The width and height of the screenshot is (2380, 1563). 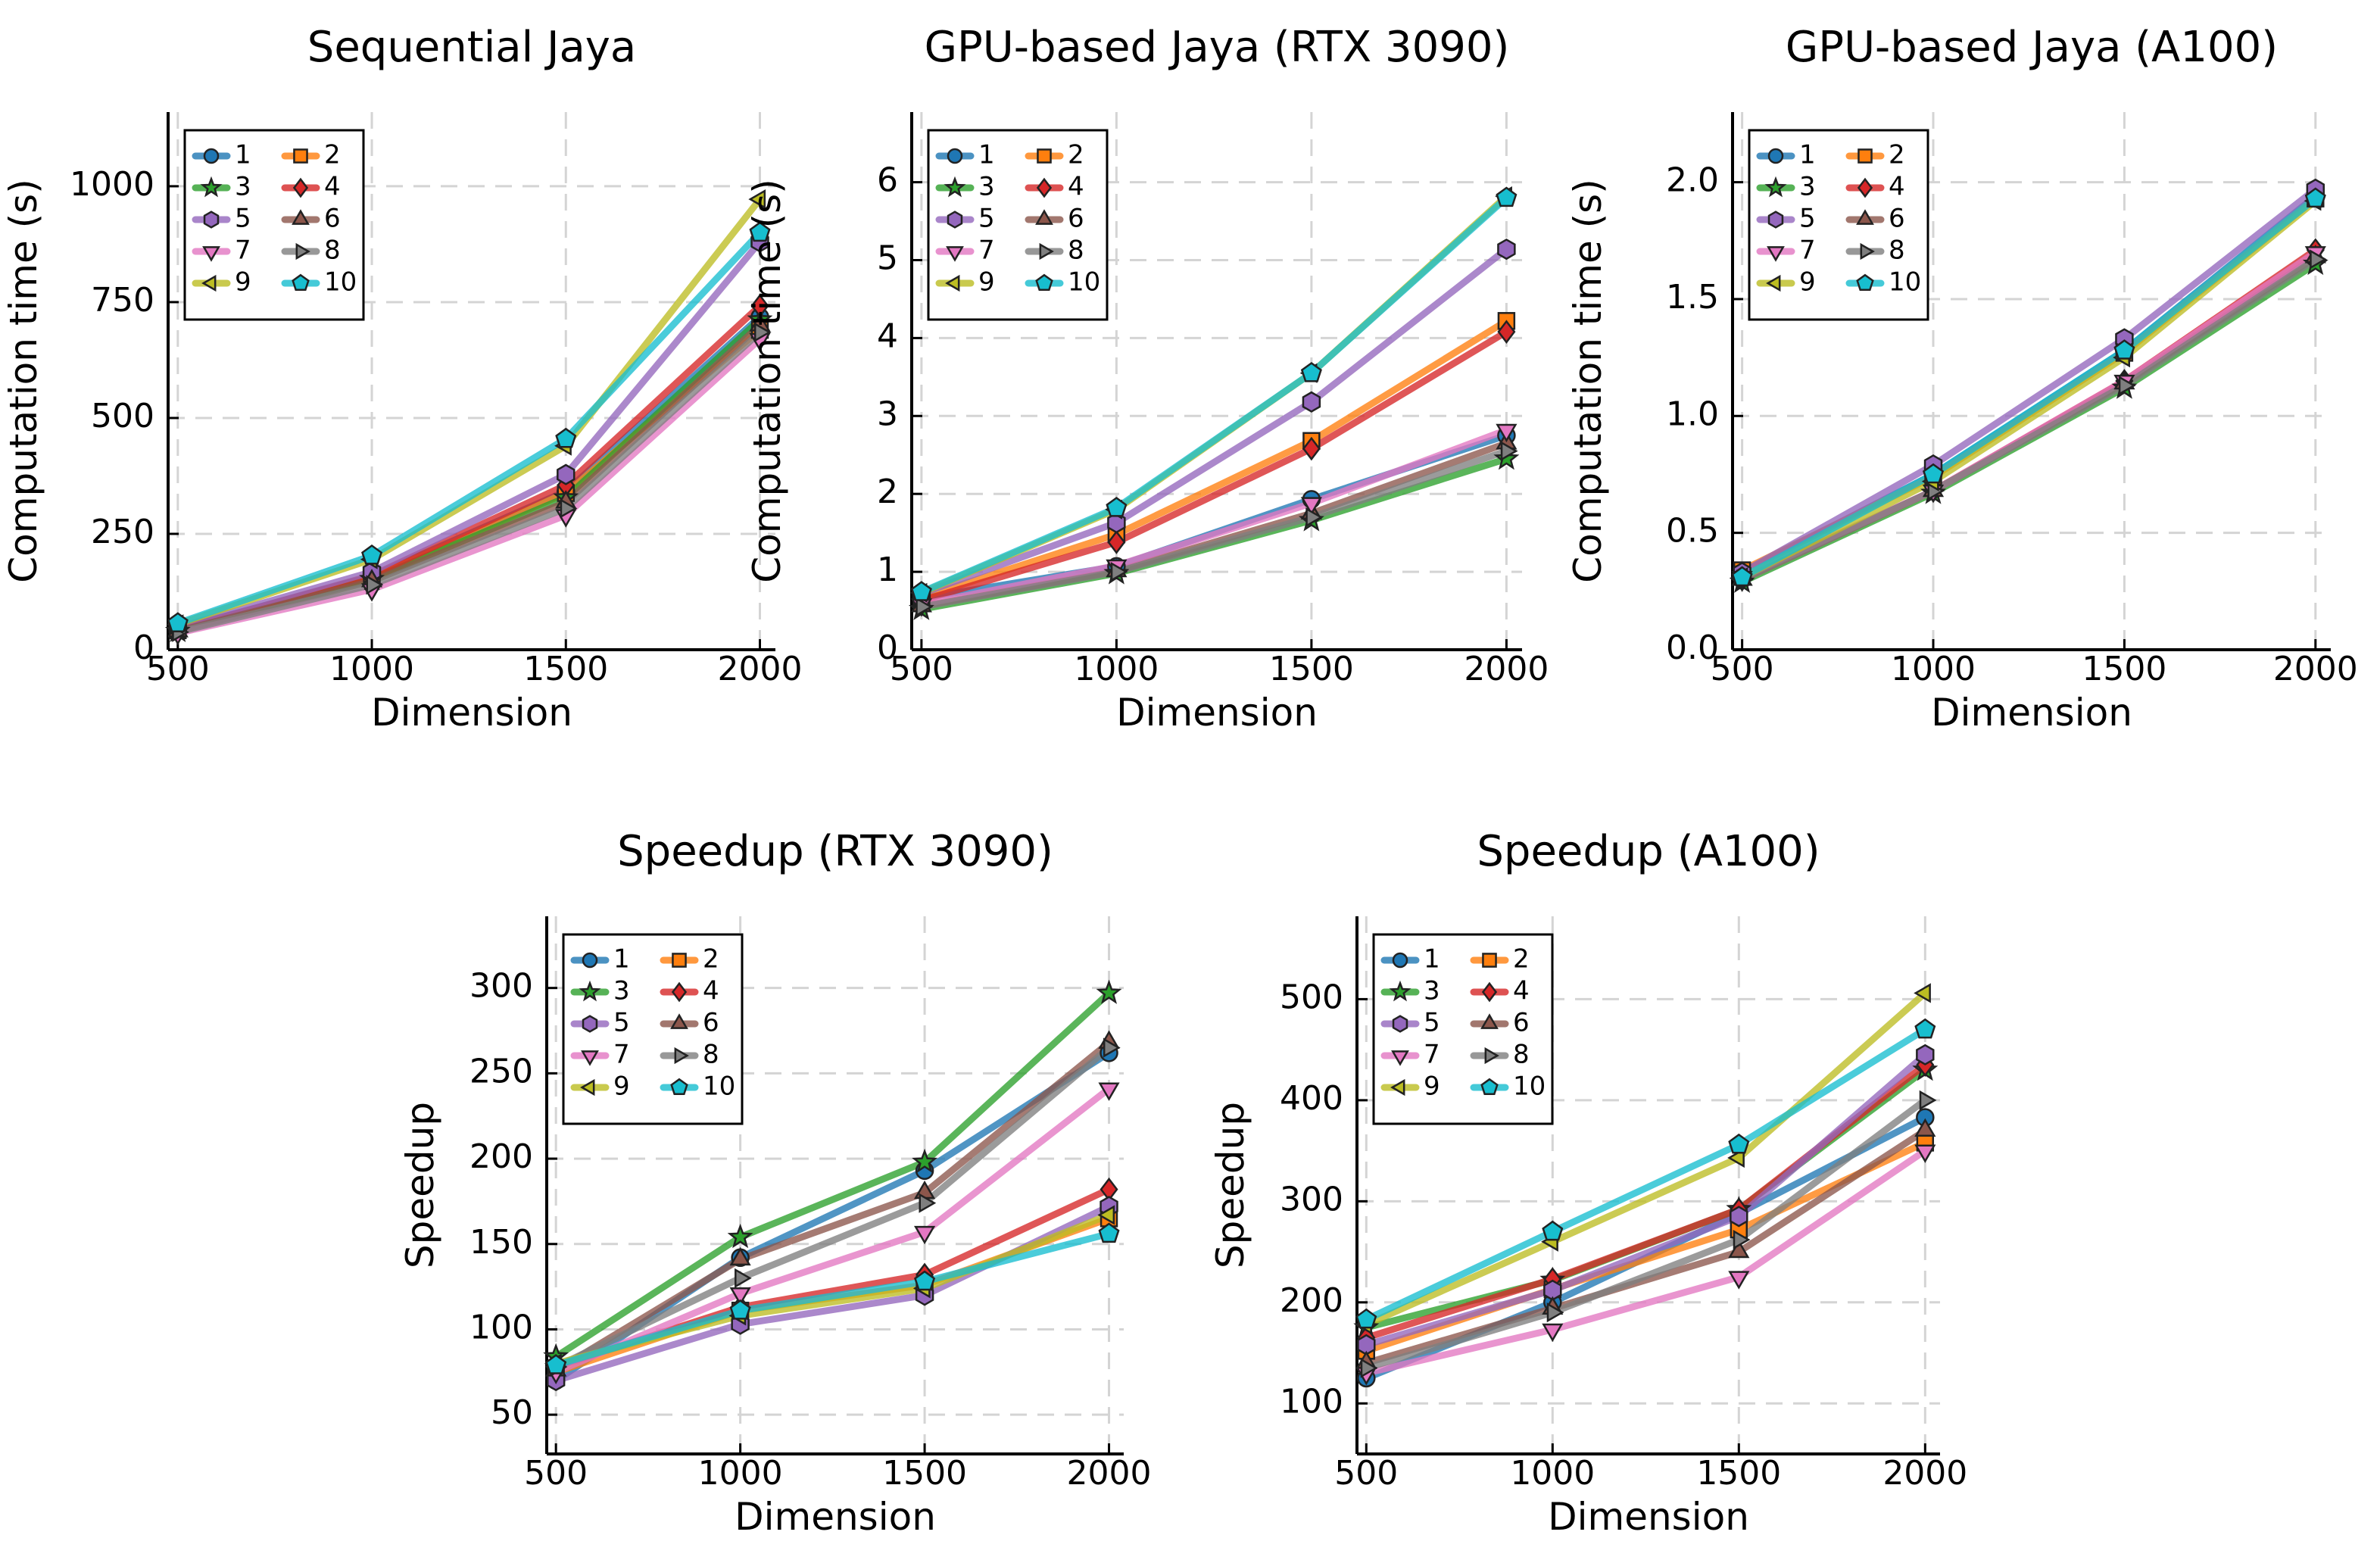 I want to click on y-tick-label: 6, so click(x=887, y=180).